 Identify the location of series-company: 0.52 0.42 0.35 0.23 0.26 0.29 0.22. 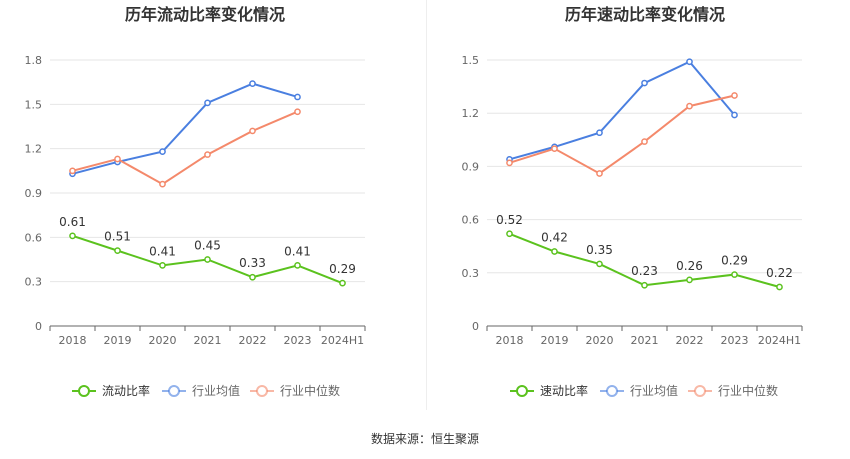
(644, 252).